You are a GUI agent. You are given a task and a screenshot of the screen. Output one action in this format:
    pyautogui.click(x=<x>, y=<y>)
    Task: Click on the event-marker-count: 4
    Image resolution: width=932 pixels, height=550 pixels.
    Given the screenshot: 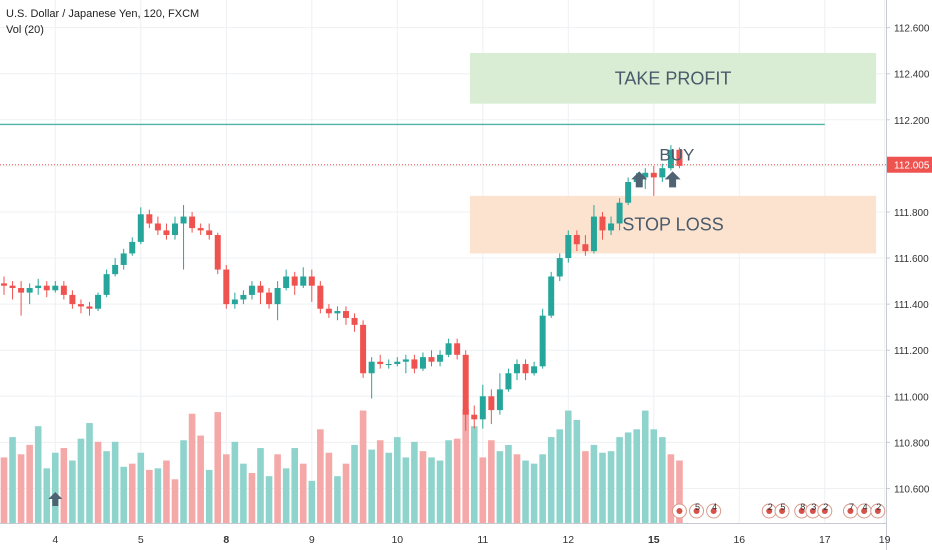 What is the action you would take?
    pyautogui.click(x=714, y=507)
    